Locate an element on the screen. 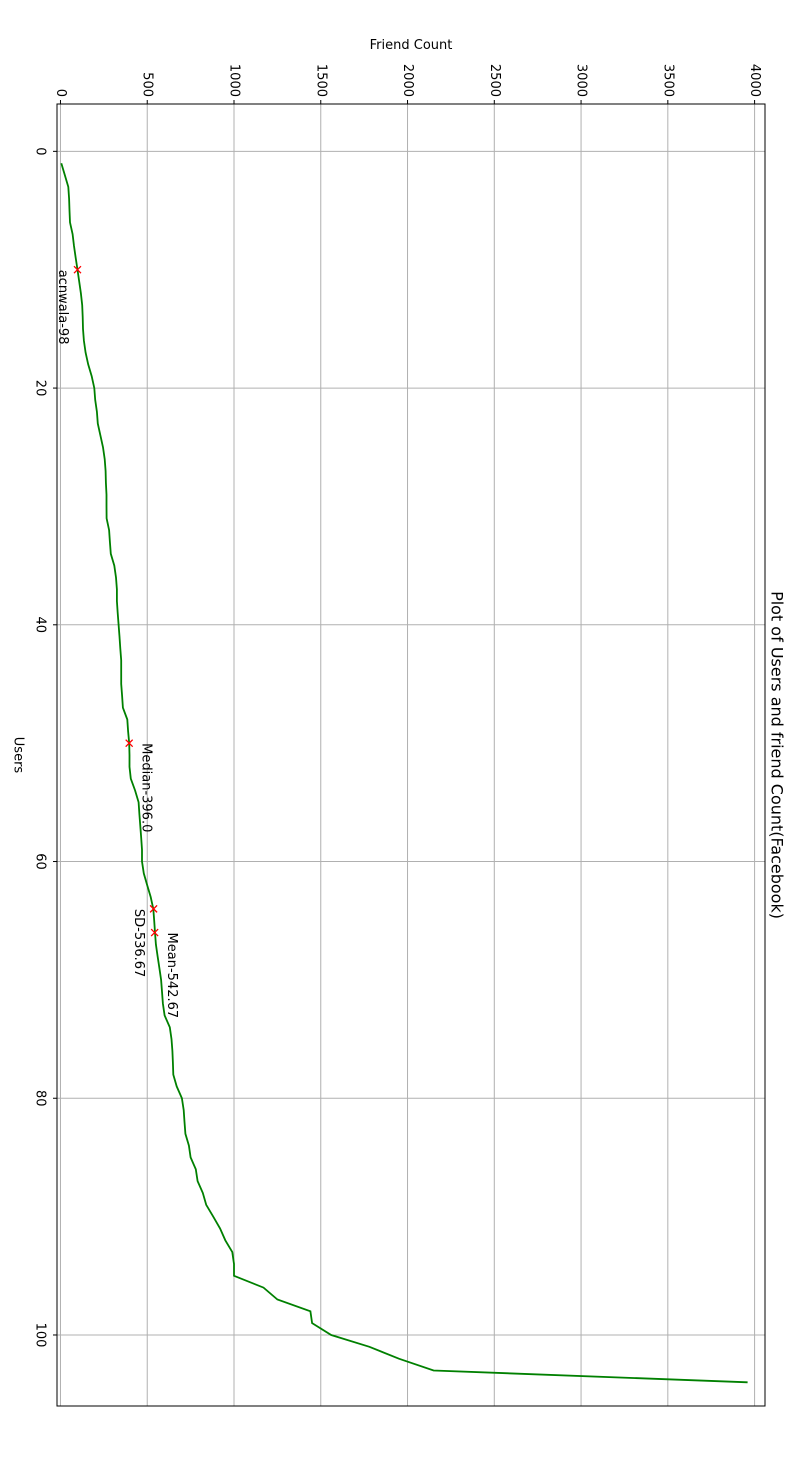  marker-label: Median-396.0 is located at coordinates (146, 787).